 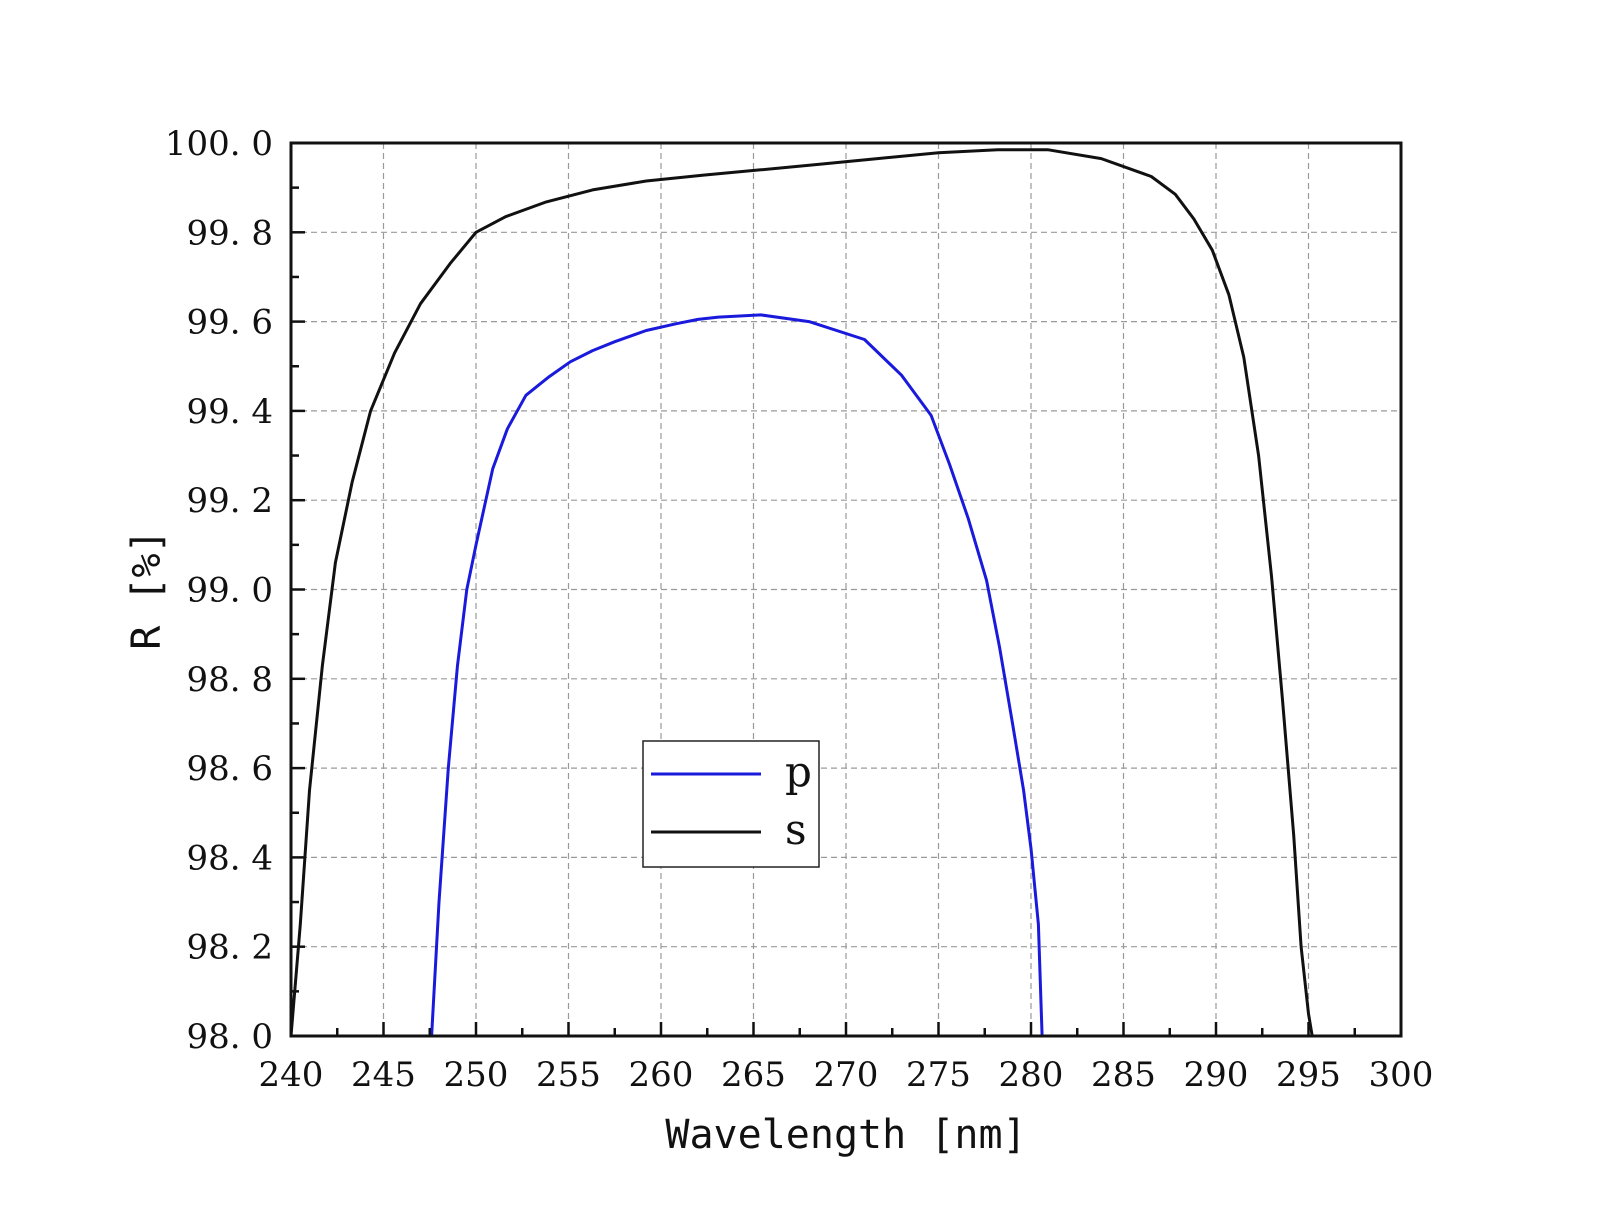 I want to click on y-axis-label: R [%], so click(x=147, y=589).